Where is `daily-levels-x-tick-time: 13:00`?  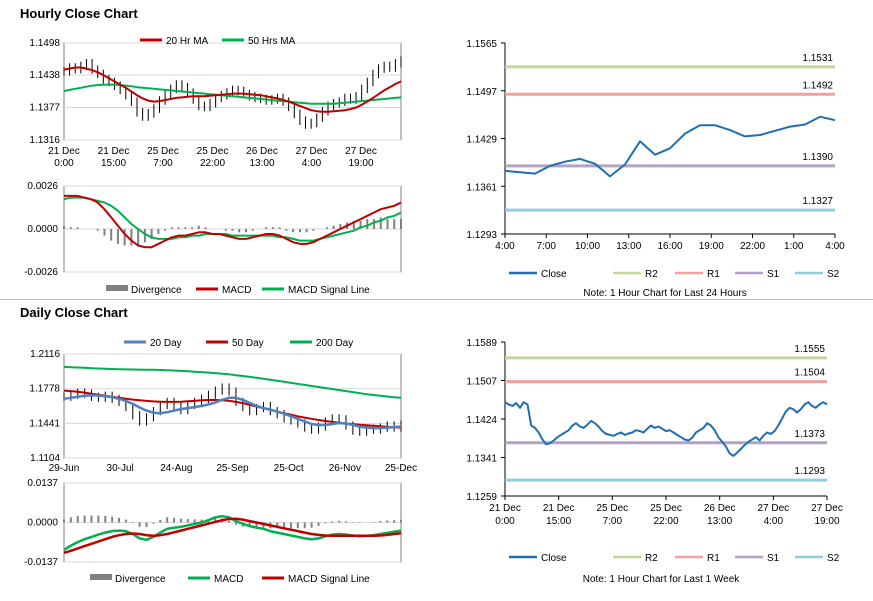
daily-levels-x-tick-time: 13:00 is located at coordinates (719, 521).